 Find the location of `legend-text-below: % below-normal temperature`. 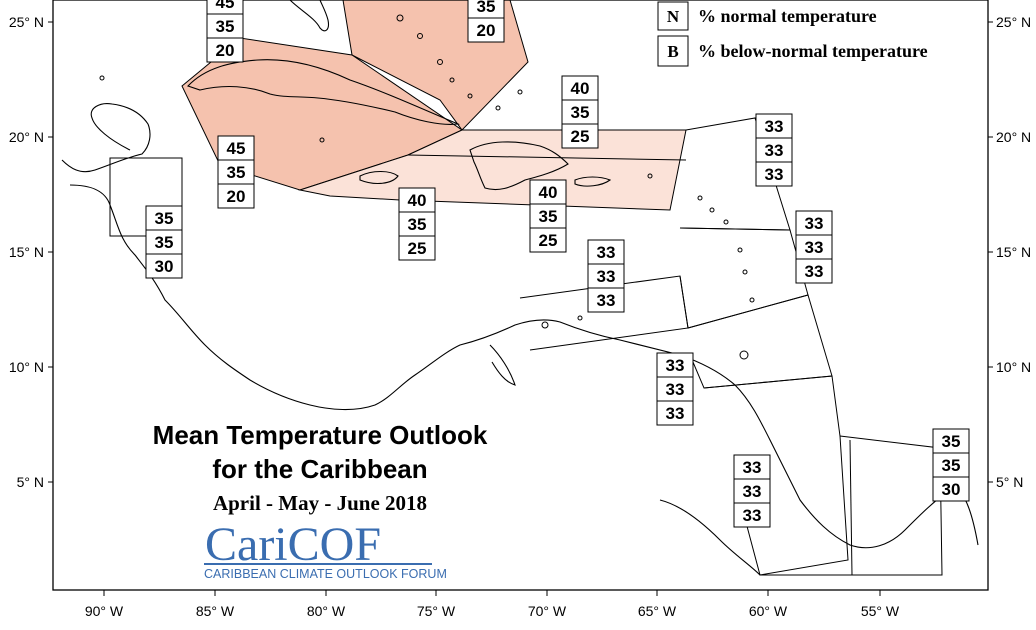

legend-text-below: % below-normal temperature is located at coordinates (813, 51).